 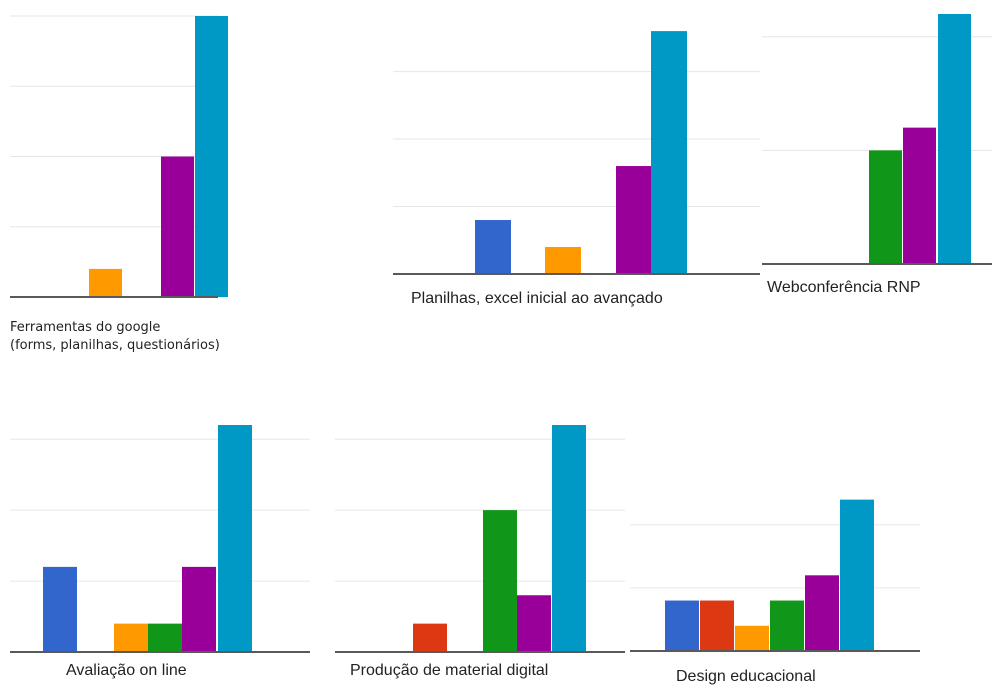 I want to click on chart-panel-design, so click(x=775, y=570).